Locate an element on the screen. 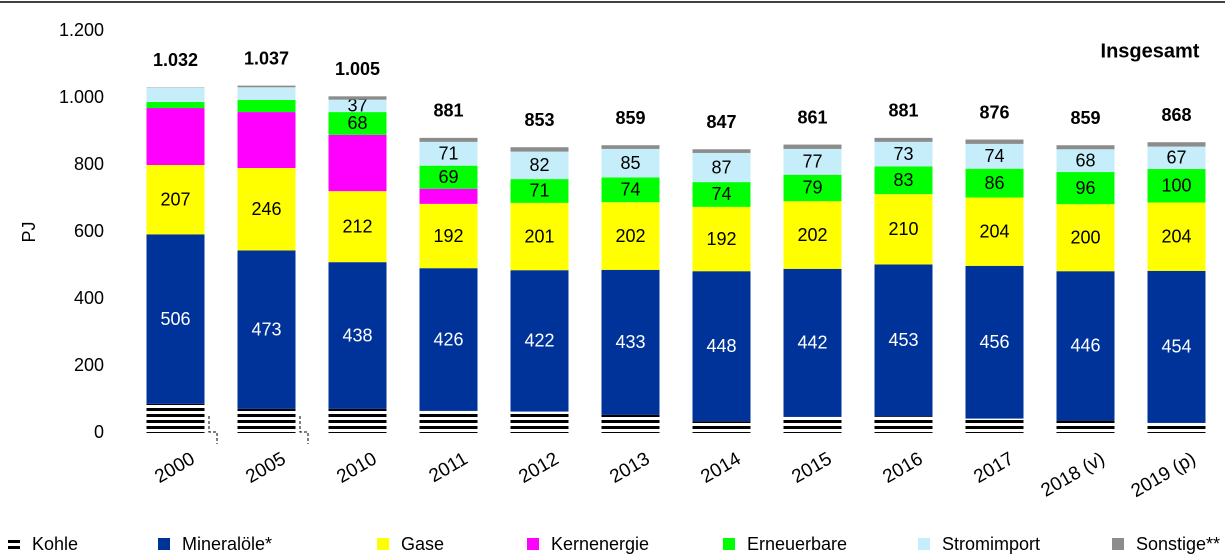 This screenshot has height=557, width=1225. data-label: 200 is located at coordinates (1085, 237).